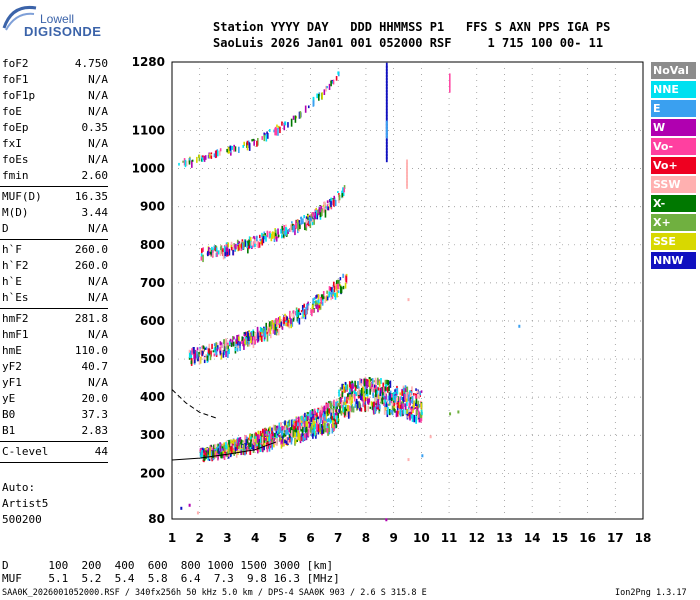 Image resolution: width=700 pixels, height=600 pixels. What do you see at coordinates (54, 462) in the screenshot?
I see `panel-separator` at bounding box center [54, 462].